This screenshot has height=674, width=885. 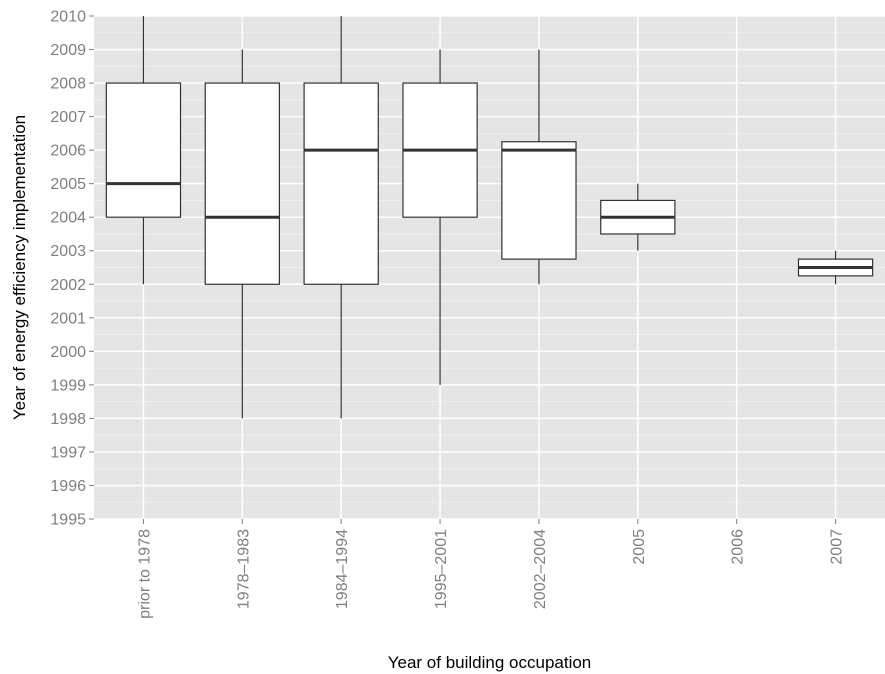 What do you see at coordinates (68, 84) in the screenshot?
I see `y-tick-label: 2008` at bounding box center [68, 84].